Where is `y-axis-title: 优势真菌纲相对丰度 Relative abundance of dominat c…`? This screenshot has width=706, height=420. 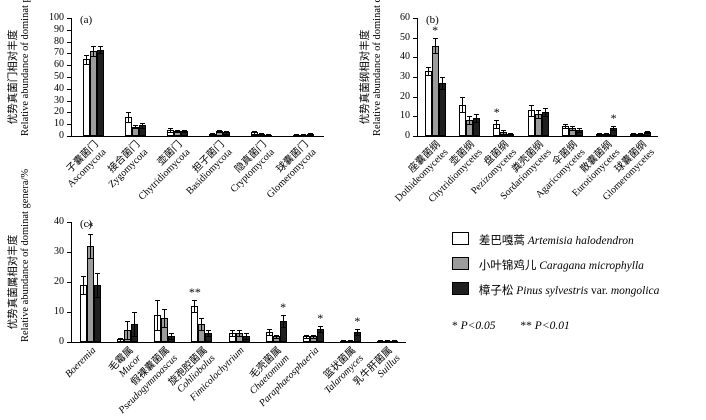
y-axis-title: 优势真菌纲相对丰度 Relative abundance of dominat c… is located at coordinates (371, 68).